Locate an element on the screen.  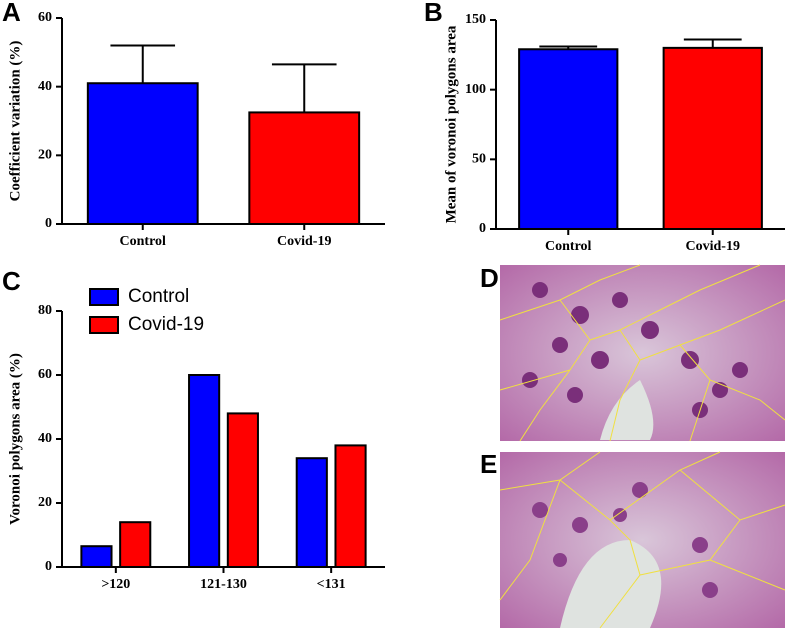
panel-label: B is located at coordinates (433, 13).